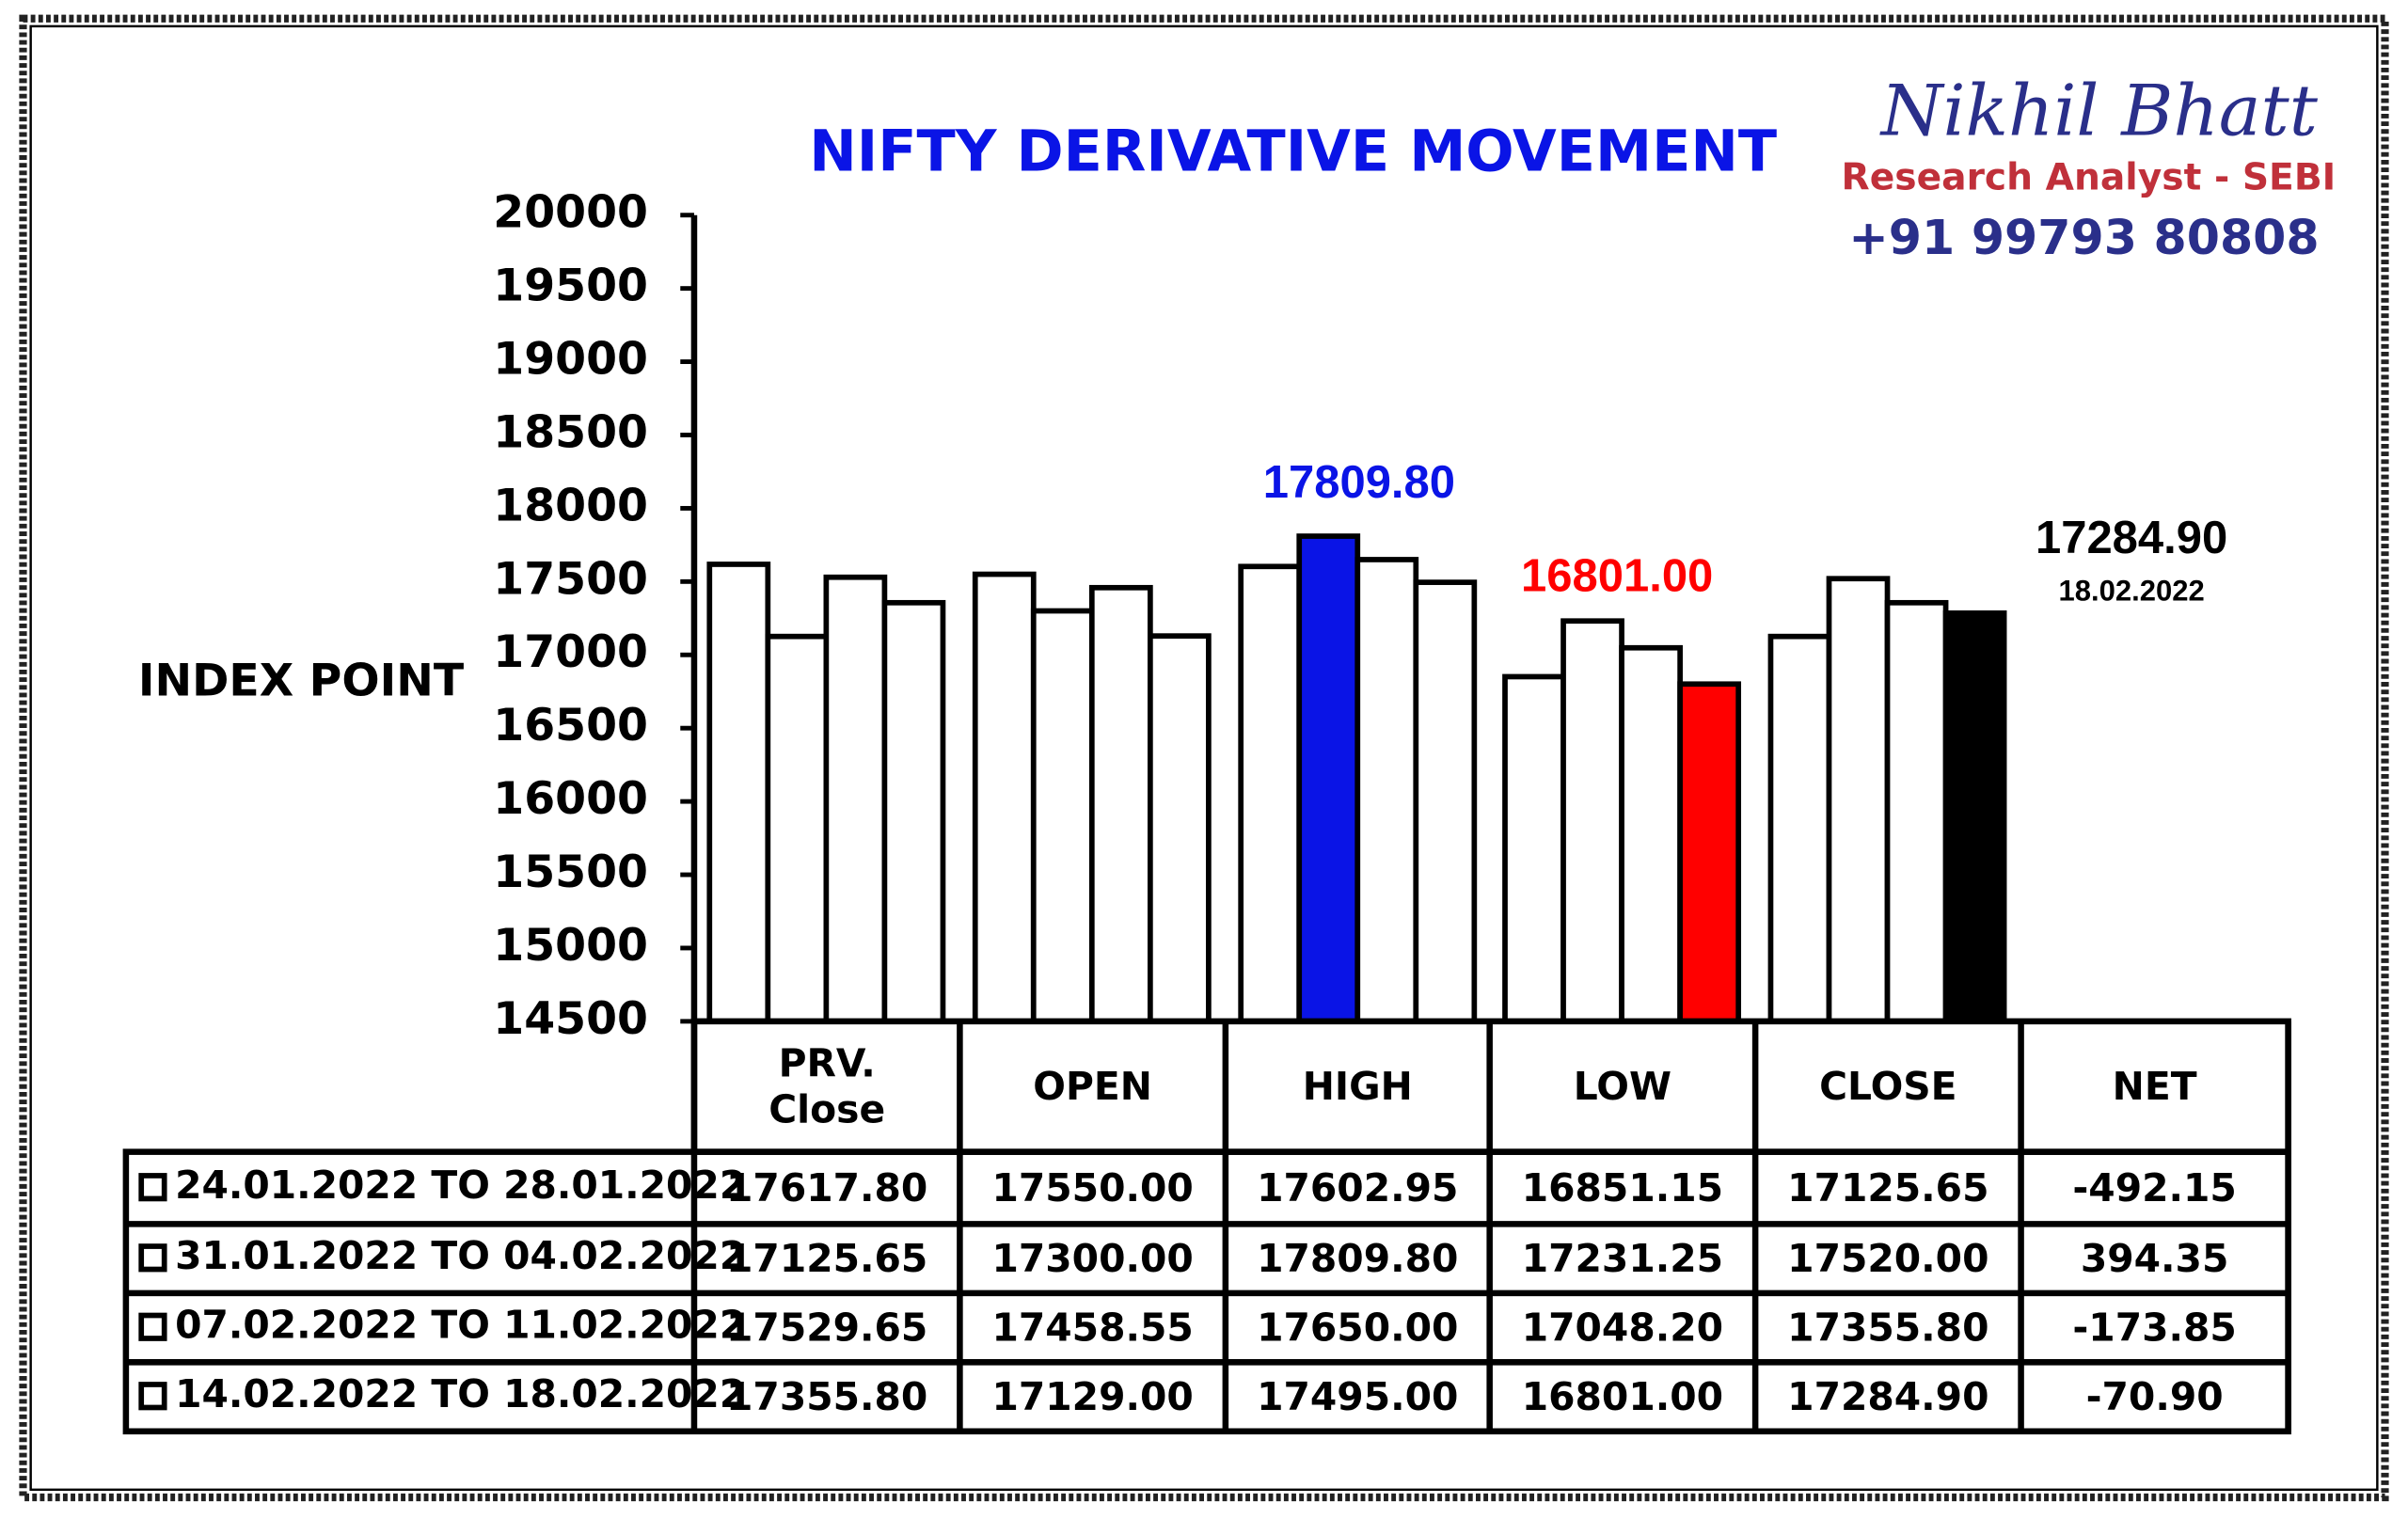 The width and height of the screenshot is (2408, 1519). What do you see at coordinates (461, 1255) in the screenshot?
I see `legend-label: 31.01.2022 TO 04.02.2022` at bounding box center [461, 1255].